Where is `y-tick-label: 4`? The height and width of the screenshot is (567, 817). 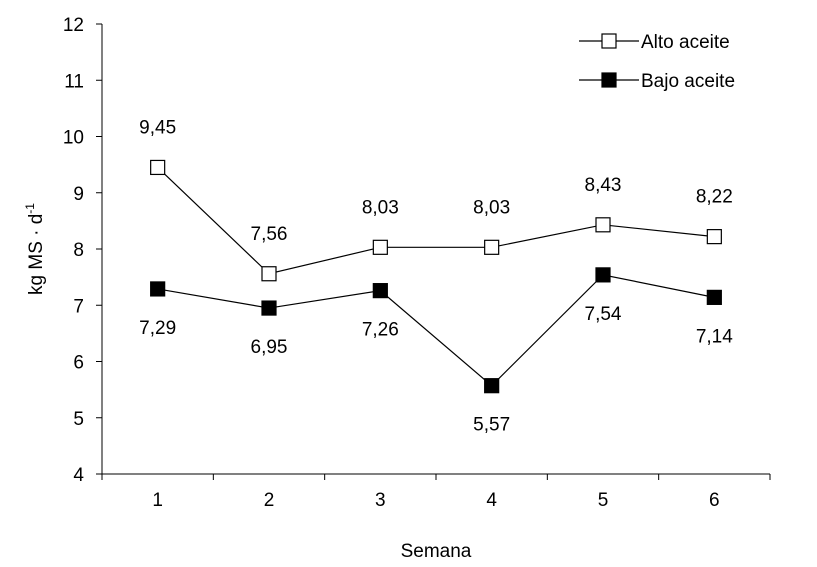 y-tick-label: 4 is located at coordinates (78, 475).